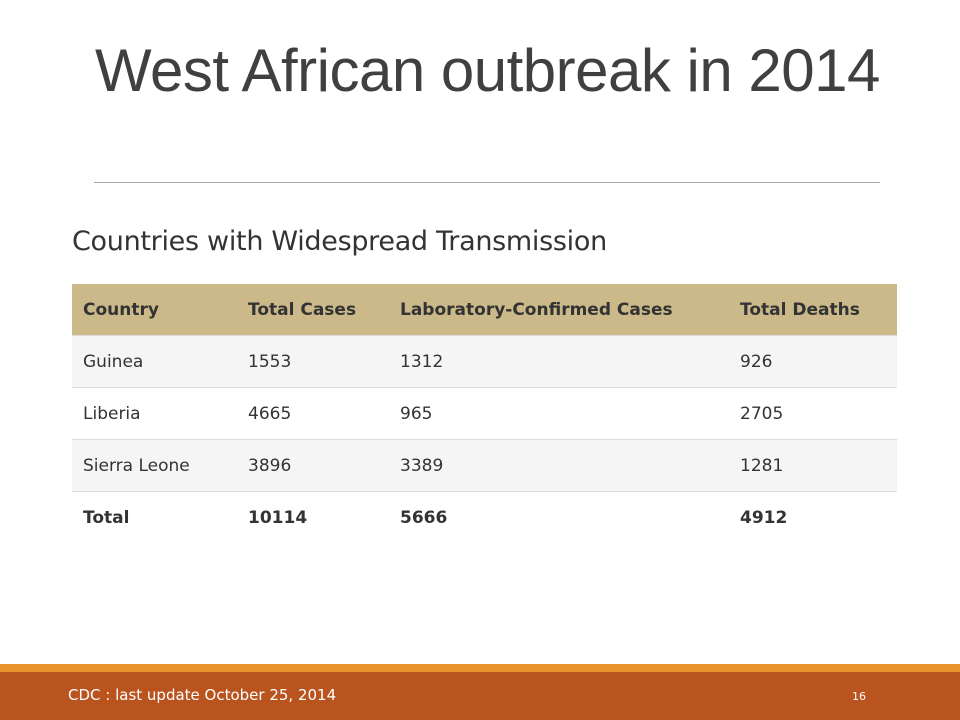 The width and height of the screenshot is (960, 720). Describe the element at coordinates (559, 517) in the screenshot. I see `cell-lab-confirmed-sum: 5666` at that location.